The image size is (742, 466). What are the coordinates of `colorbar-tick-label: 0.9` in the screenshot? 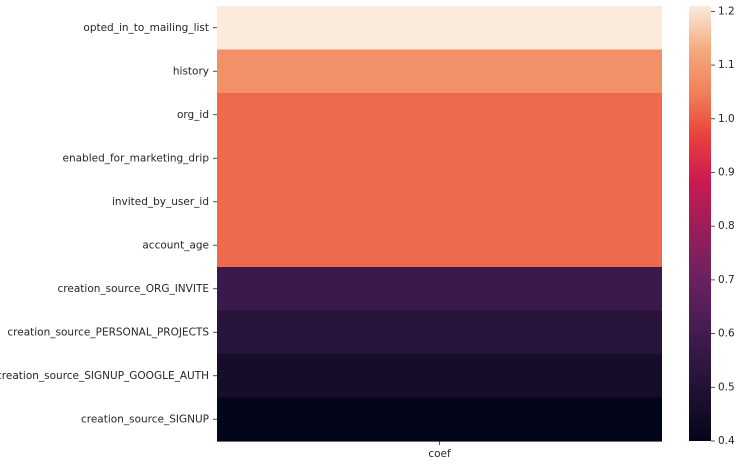 It's located at (726, 172).